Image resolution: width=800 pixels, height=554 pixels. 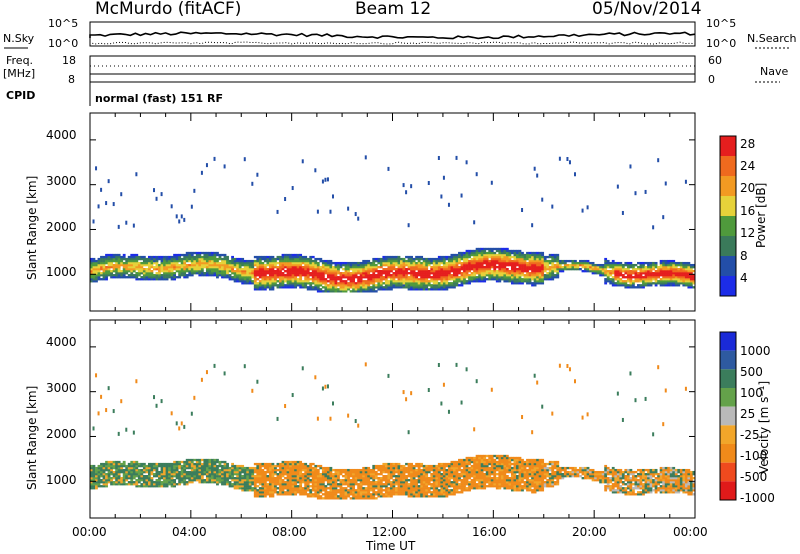 What do you see at coordinates (744, 278) in the screenshot?
I see `power-cb-tick: 4` at bounding box center [744, 278].